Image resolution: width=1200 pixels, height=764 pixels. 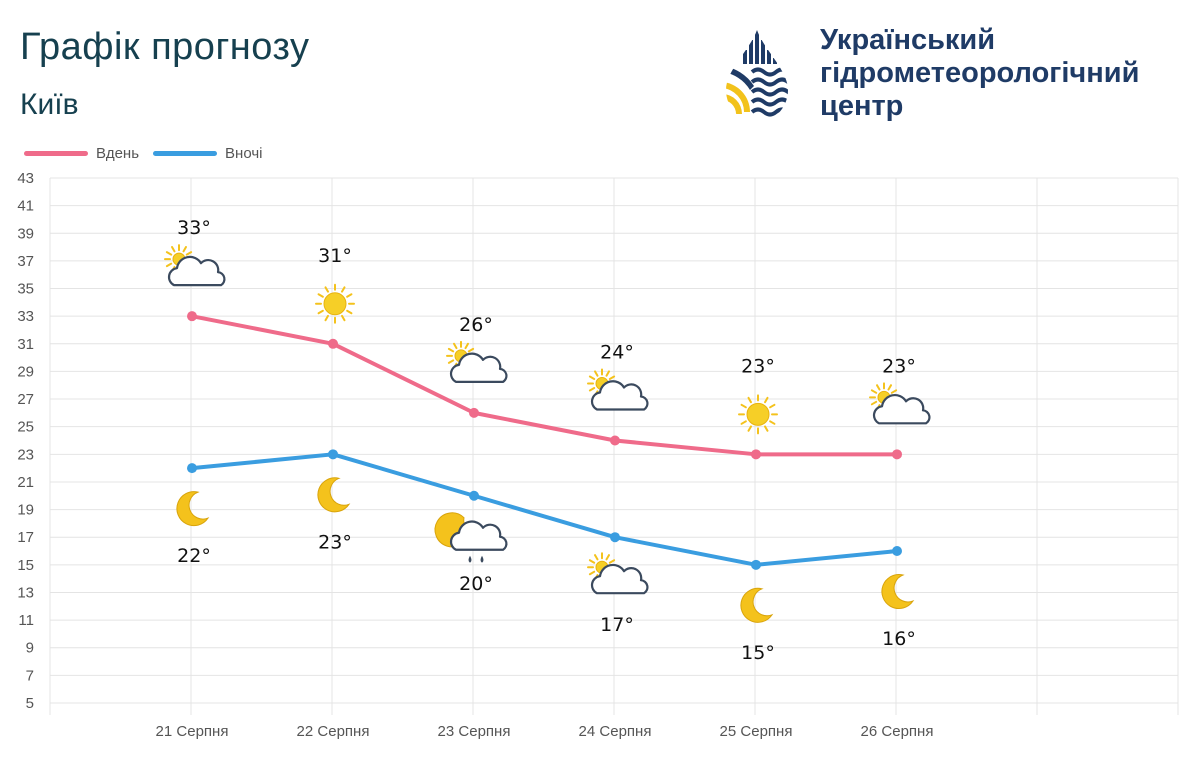 I want to click on y-tick-label: 9, so click(x=30, y=648).